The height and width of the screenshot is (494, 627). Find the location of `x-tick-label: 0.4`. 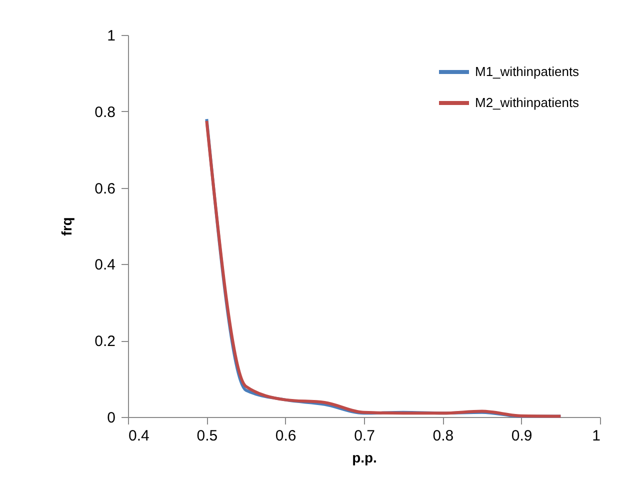

x-tick-label: 0.4 is located at coordinates (139, 436).